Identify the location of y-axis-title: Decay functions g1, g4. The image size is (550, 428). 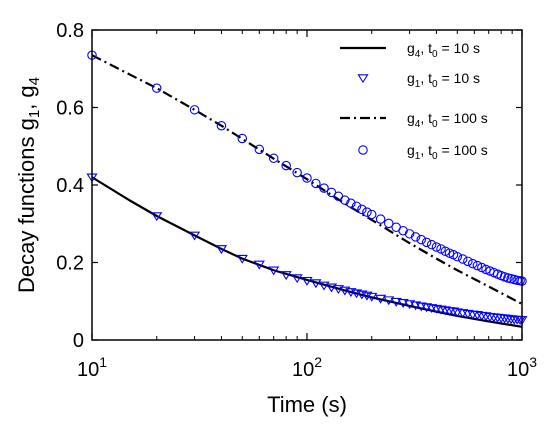
(28, 185).